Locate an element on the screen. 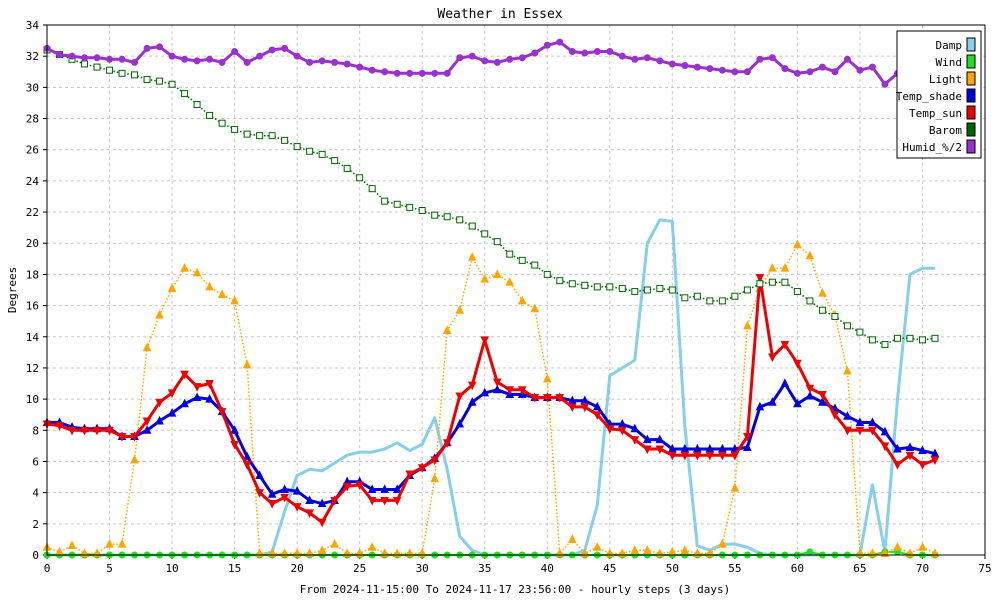  legend-label: Light is located at coordinates (945, 79).